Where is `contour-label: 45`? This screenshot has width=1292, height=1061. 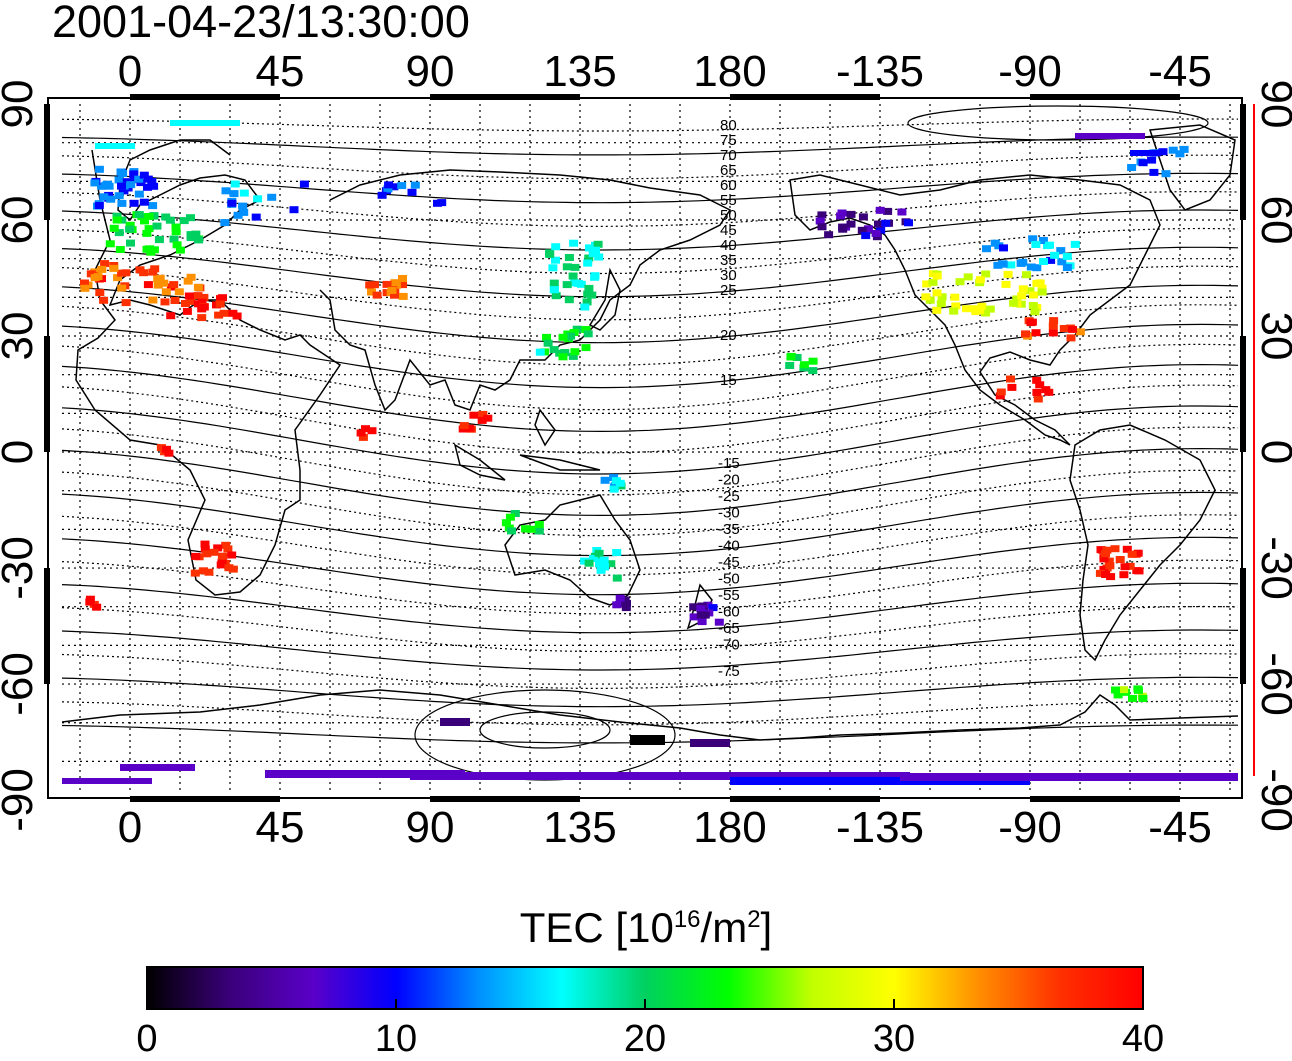
contour-label: 45 is located at coordinates (728, 230).